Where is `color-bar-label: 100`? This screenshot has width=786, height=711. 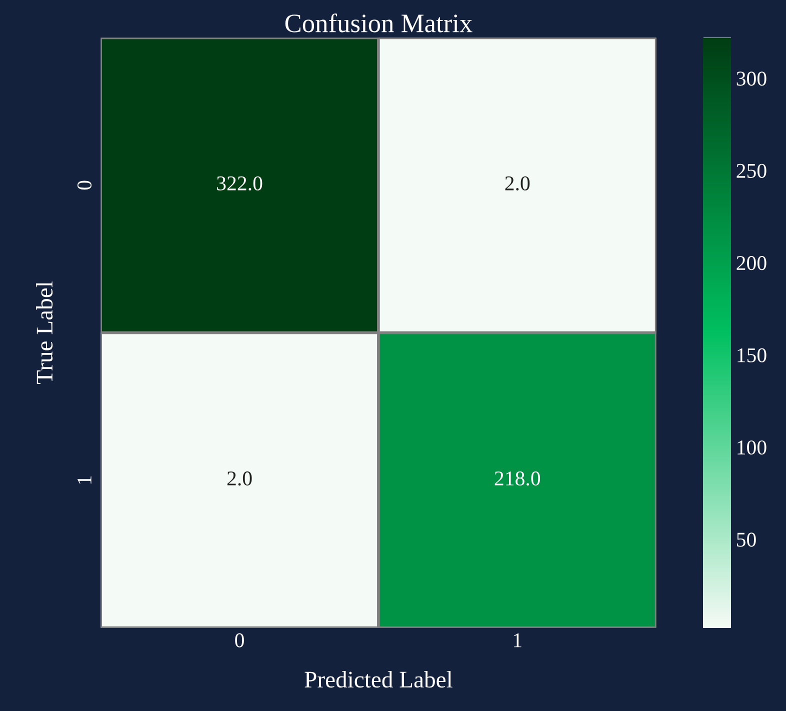
color-bar-label: 100 is located at coordinates (752, 447).